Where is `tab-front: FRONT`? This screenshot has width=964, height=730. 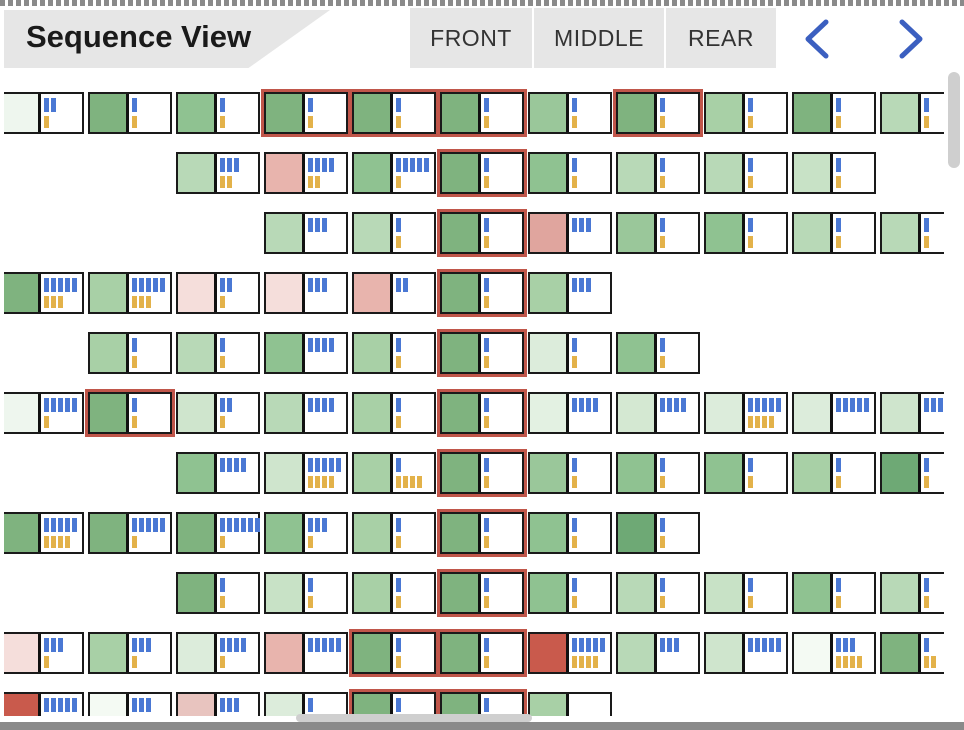 tab-front: FRONT is located at coordinates (472, 38).